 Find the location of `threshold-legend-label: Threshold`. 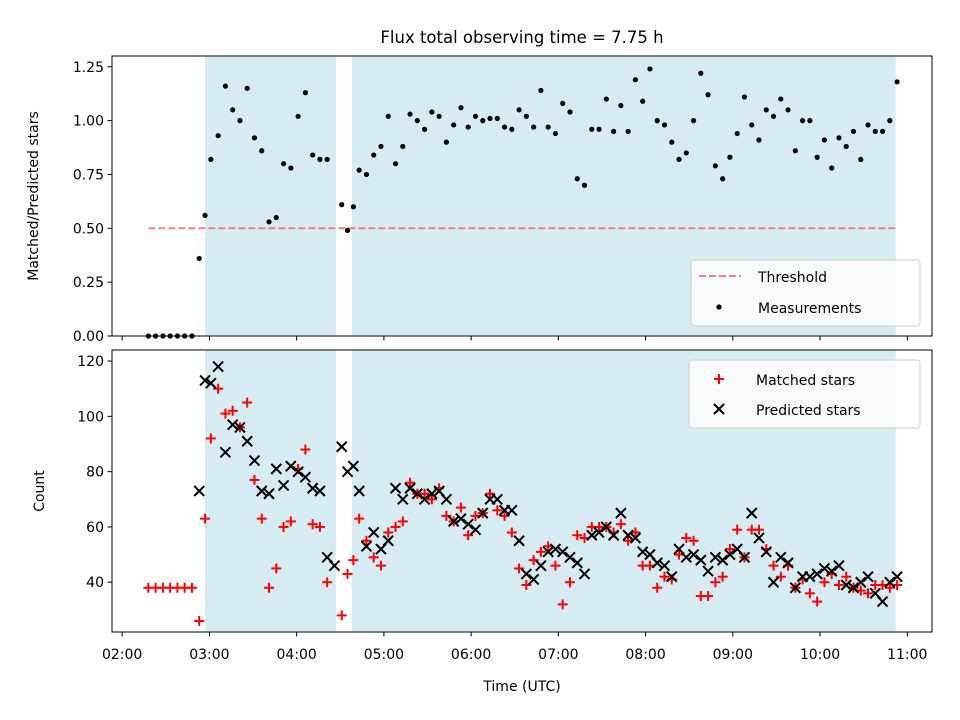

threshold-legend-label: Threshold is located at coordinates (792, 278).